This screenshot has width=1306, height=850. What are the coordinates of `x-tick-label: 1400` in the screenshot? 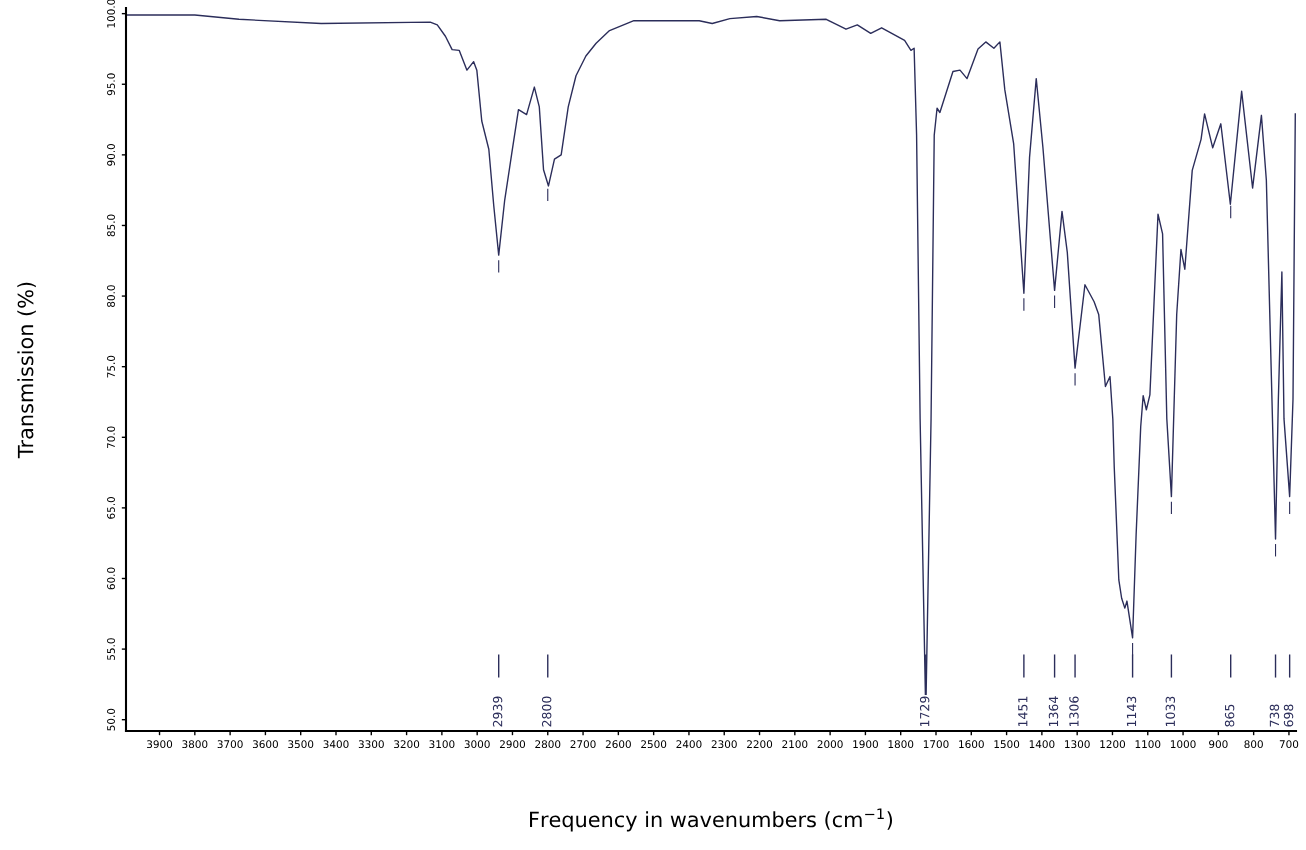 It's located at (1042, 744).